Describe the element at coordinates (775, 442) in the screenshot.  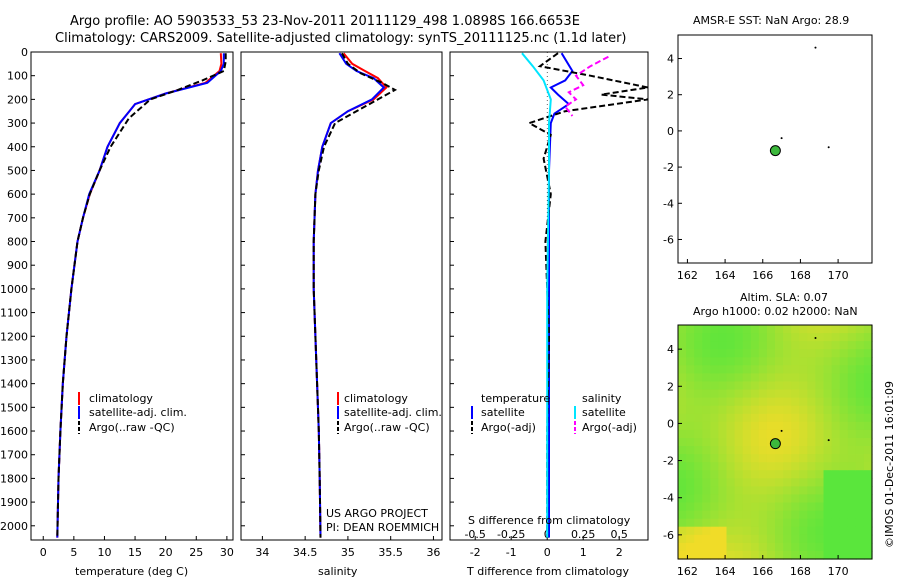
I see `sla-heatmap` at that location.